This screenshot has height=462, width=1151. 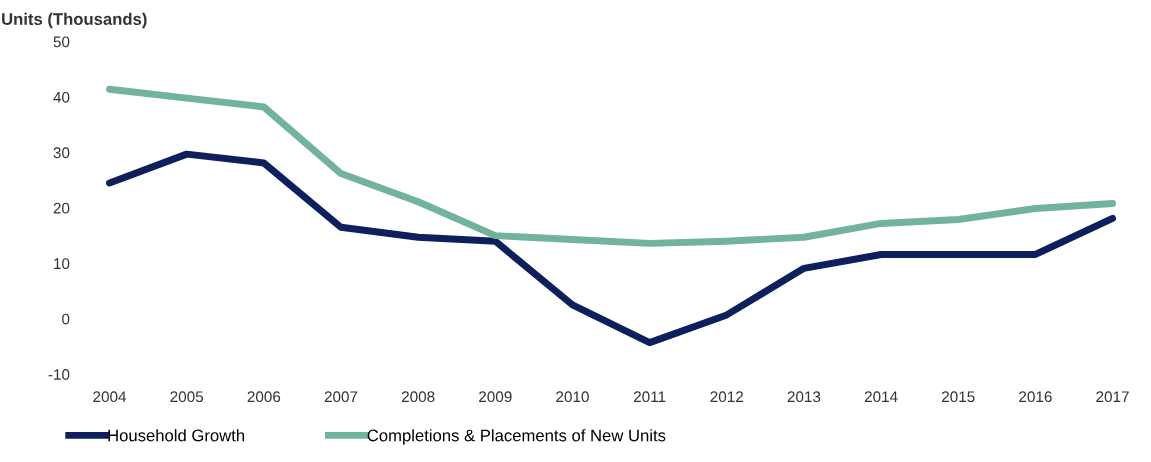 I want to click on x-tick-label: 2011, so click(x=649, y=397).